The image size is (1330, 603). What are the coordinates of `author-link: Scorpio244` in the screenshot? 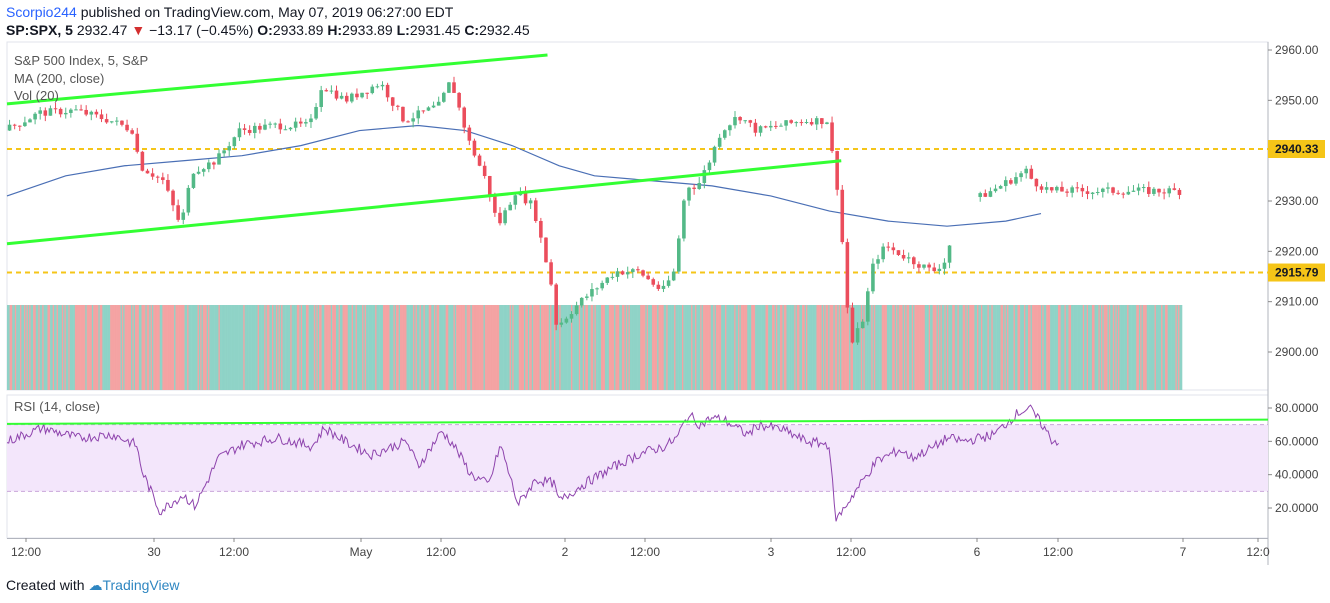 It's located at (41, 12).